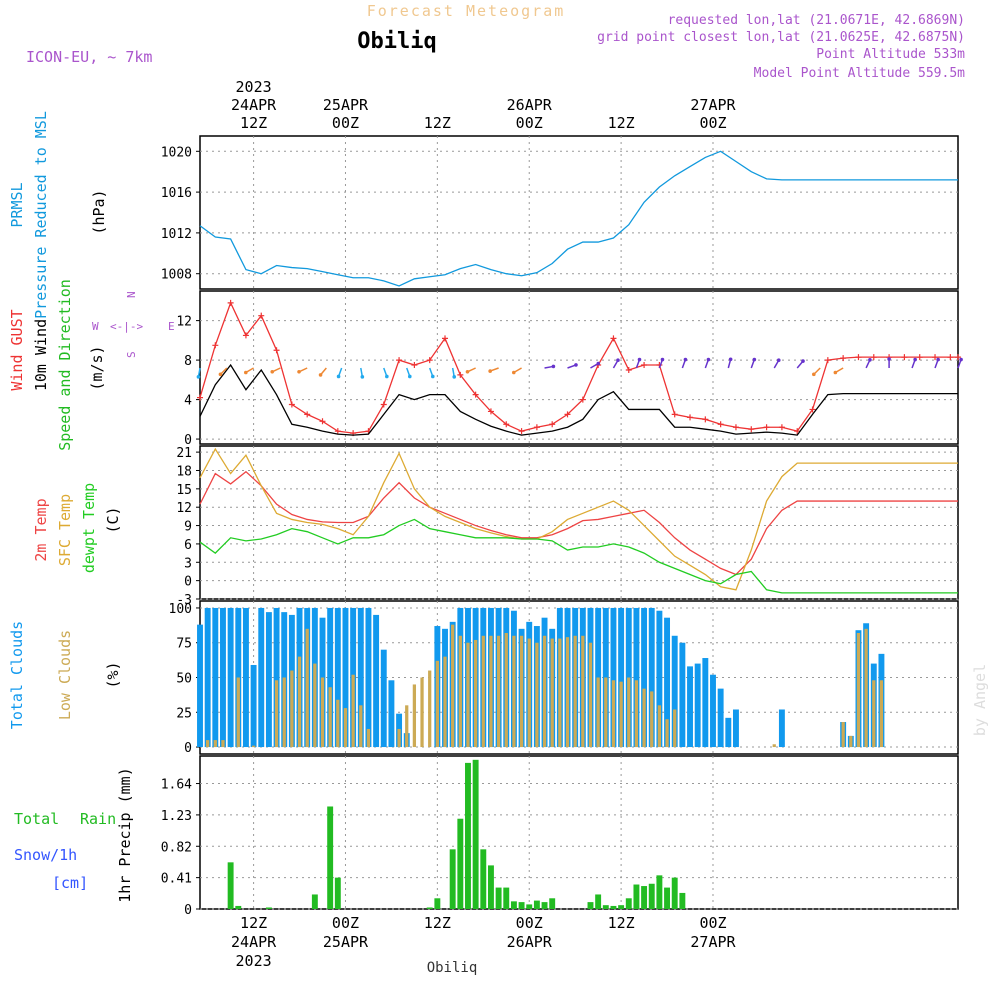  Describe the element at coordinates (188, 748) in the screenshot. I see `y-tick-label: 0` at that location.